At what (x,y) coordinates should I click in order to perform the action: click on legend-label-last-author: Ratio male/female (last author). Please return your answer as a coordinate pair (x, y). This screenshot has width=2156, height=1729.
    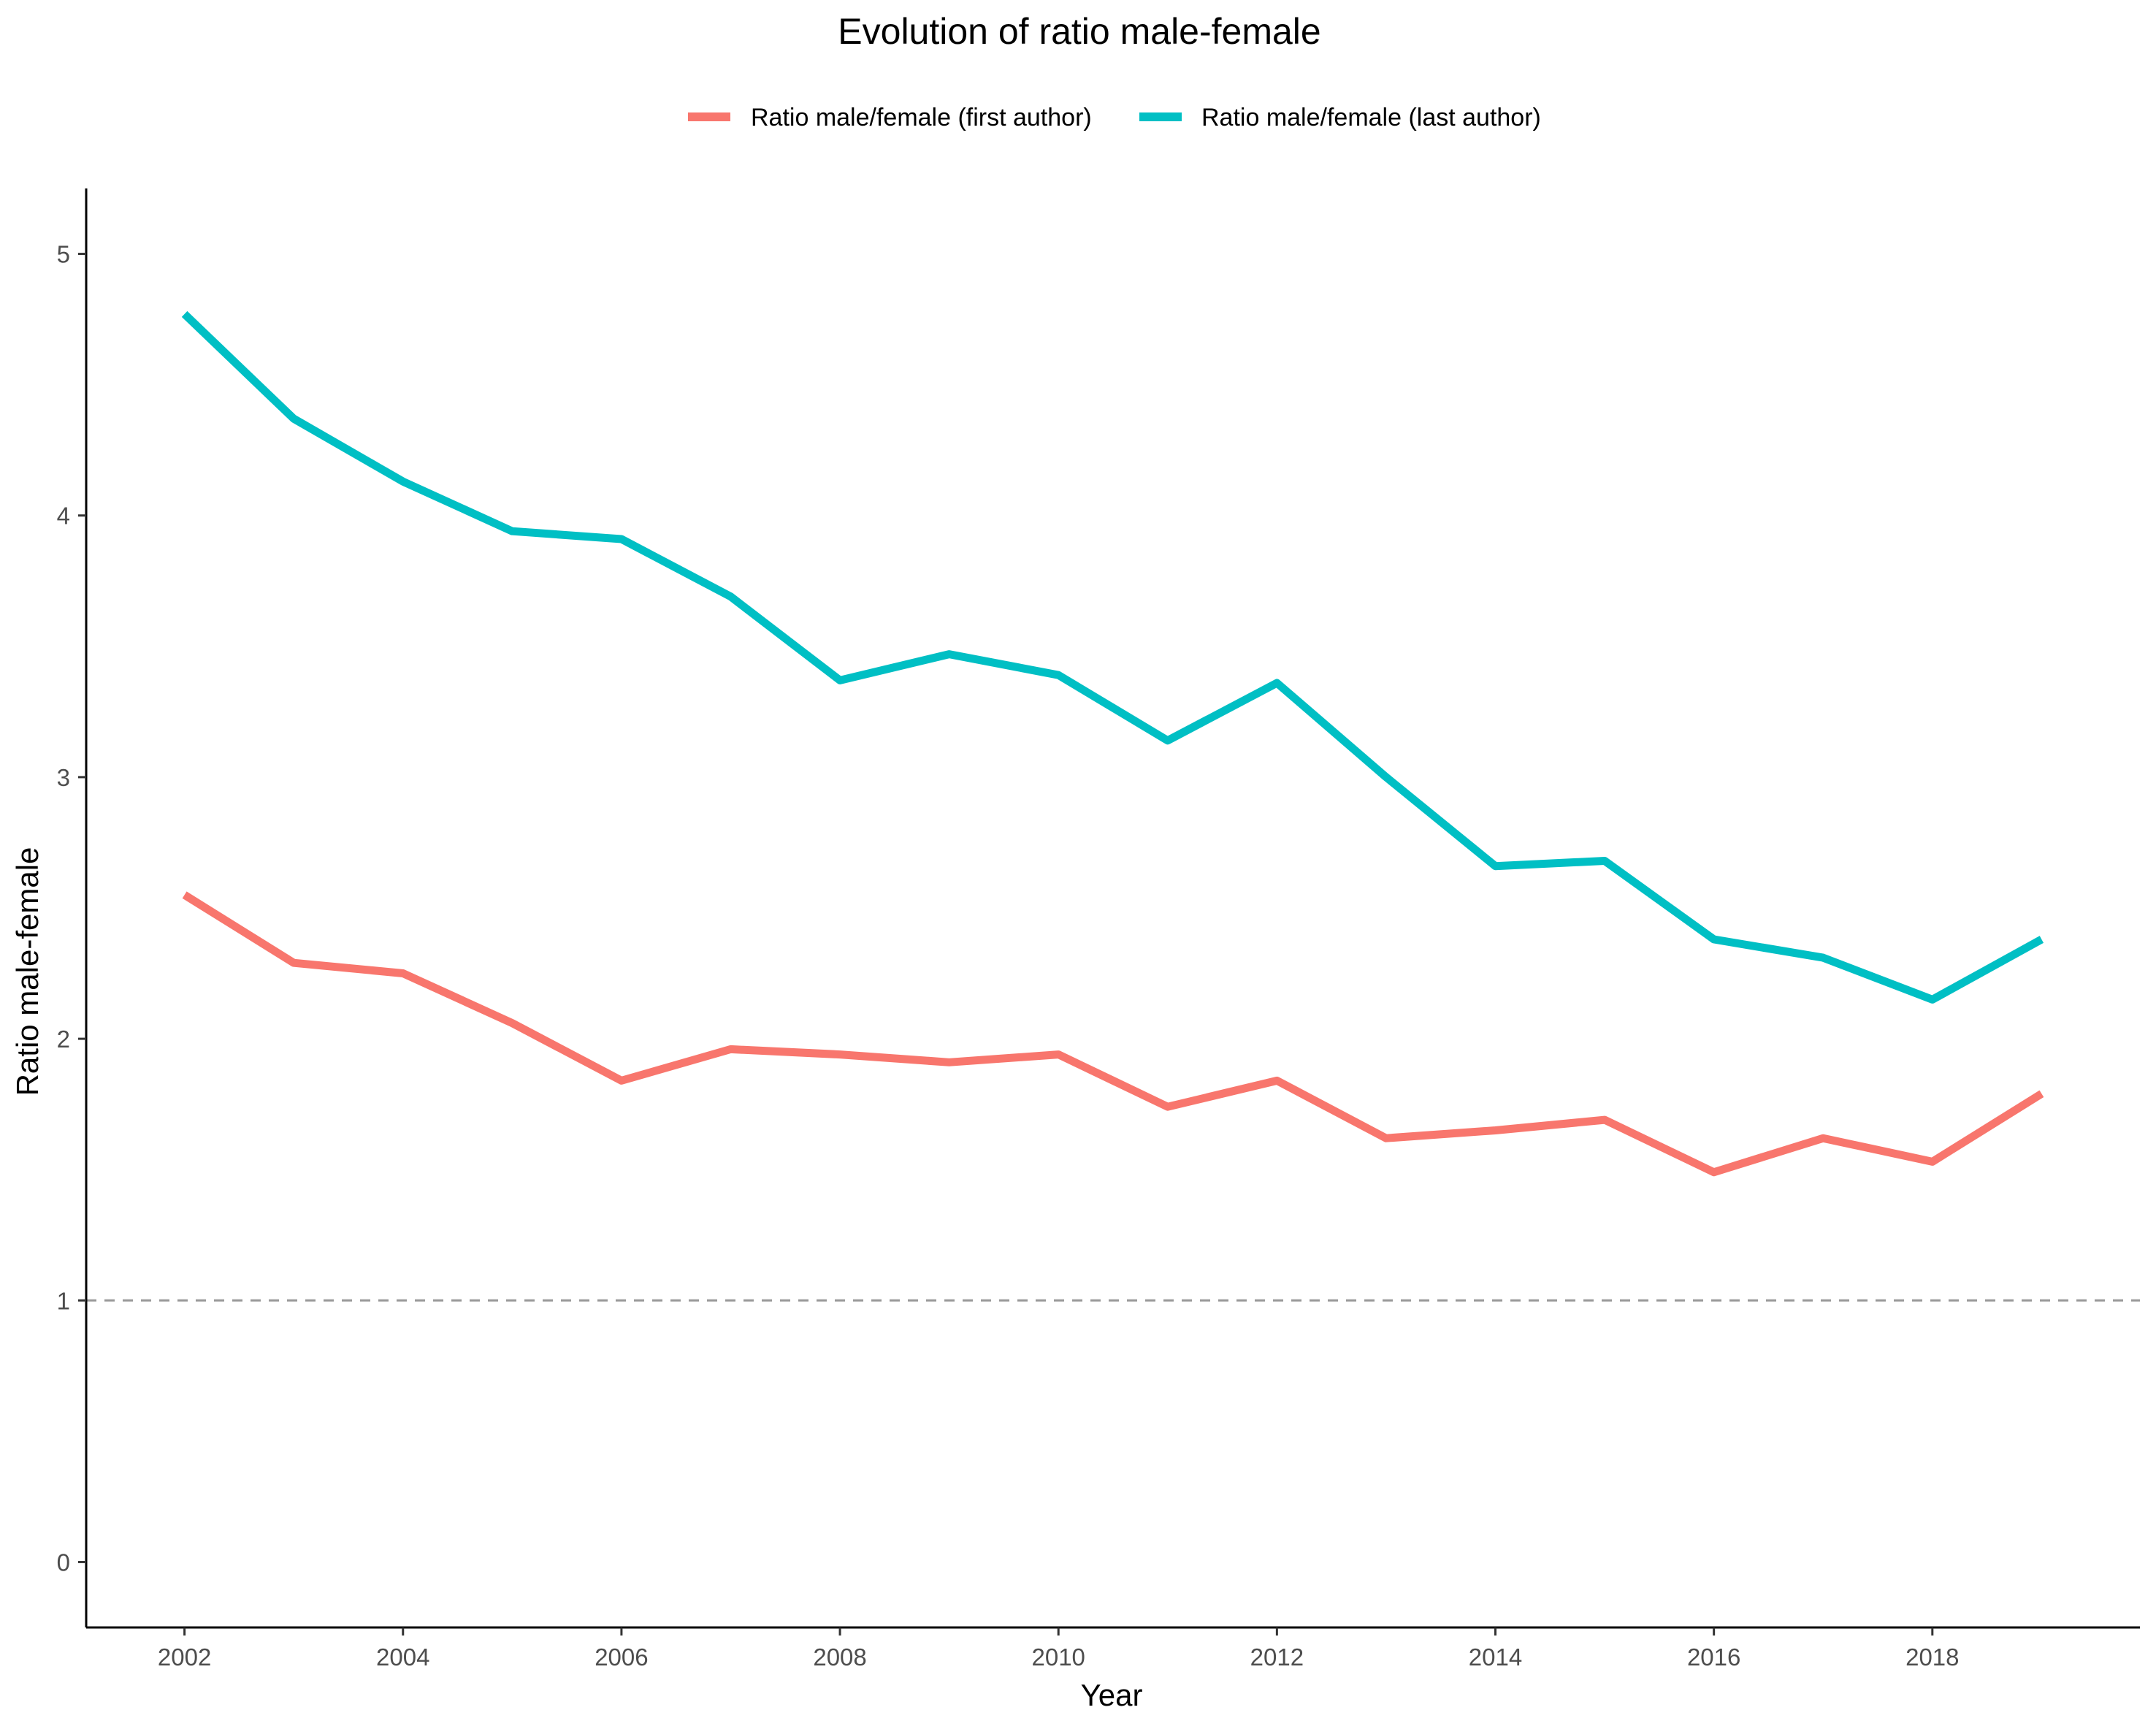
    Looking at the image, I should click on (1371, 117).